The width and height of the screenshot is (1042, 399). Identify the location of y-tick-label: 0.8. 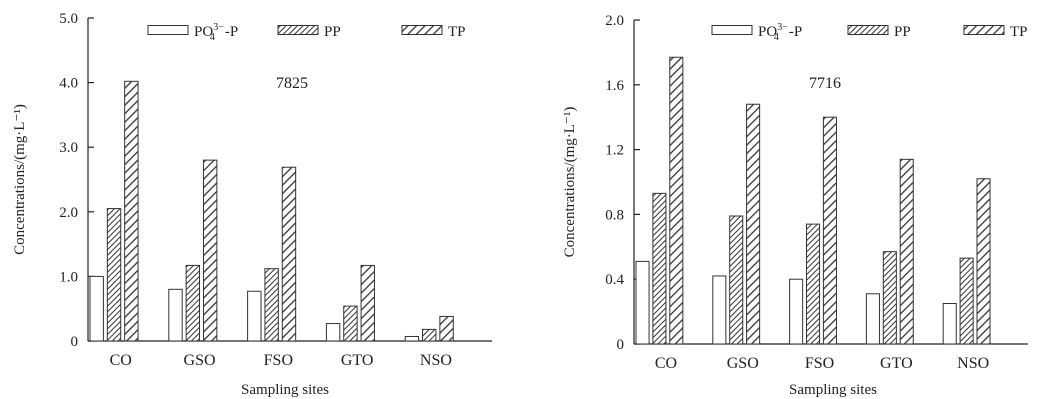
(614, 215).